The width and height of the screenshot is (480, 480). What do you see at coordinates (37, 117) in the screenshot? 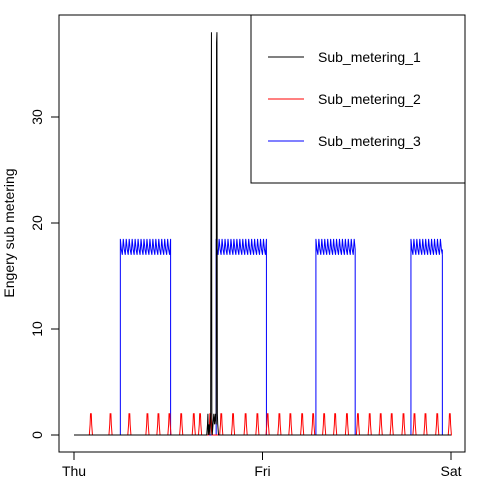
I see `y-tick-label-30: 30` at bounding box center [37, 117].